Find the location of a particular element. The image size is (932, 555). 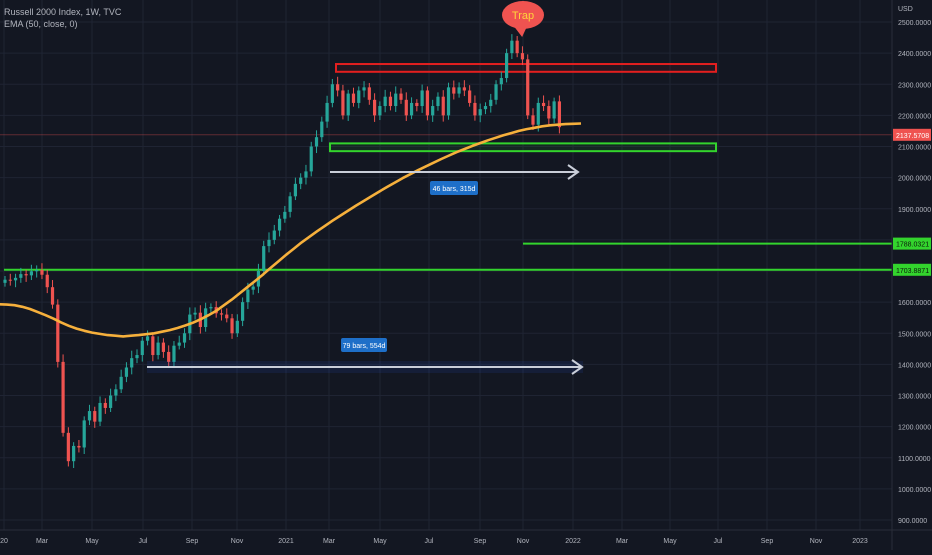

y-tick-label: 1900.0000 is located at coordinates (914, 210).